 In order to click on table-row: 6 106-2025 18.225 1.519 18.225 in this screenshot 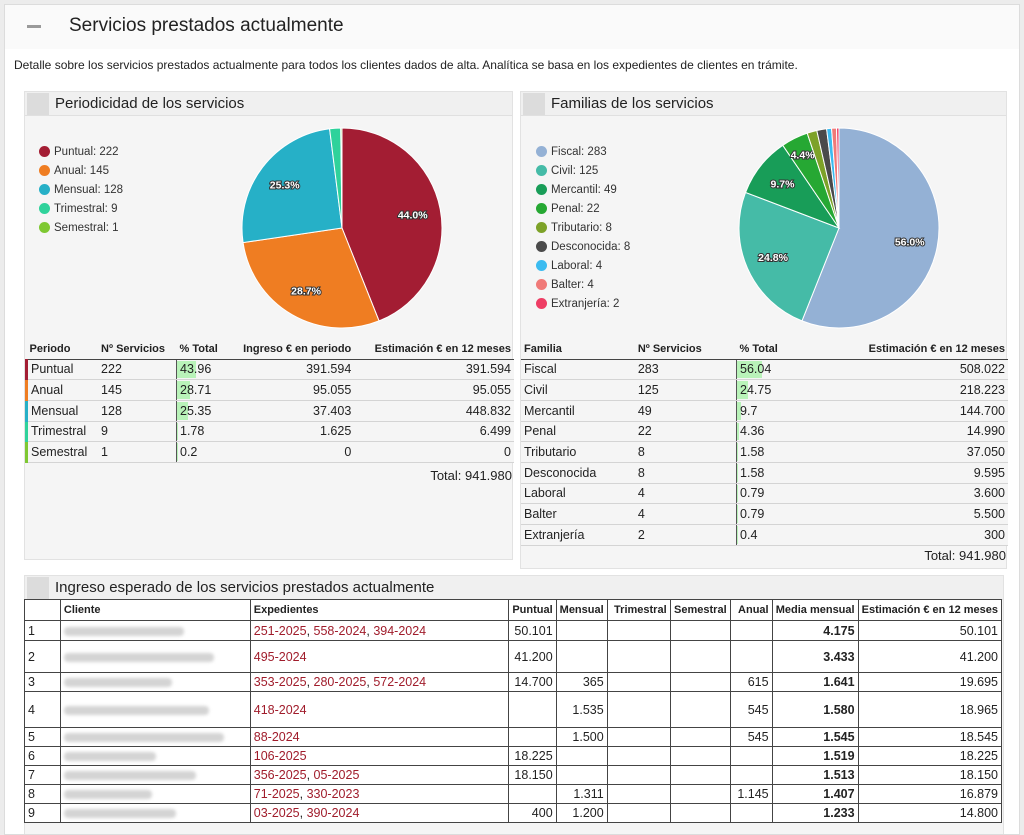, I will do `click(513, 756)`.